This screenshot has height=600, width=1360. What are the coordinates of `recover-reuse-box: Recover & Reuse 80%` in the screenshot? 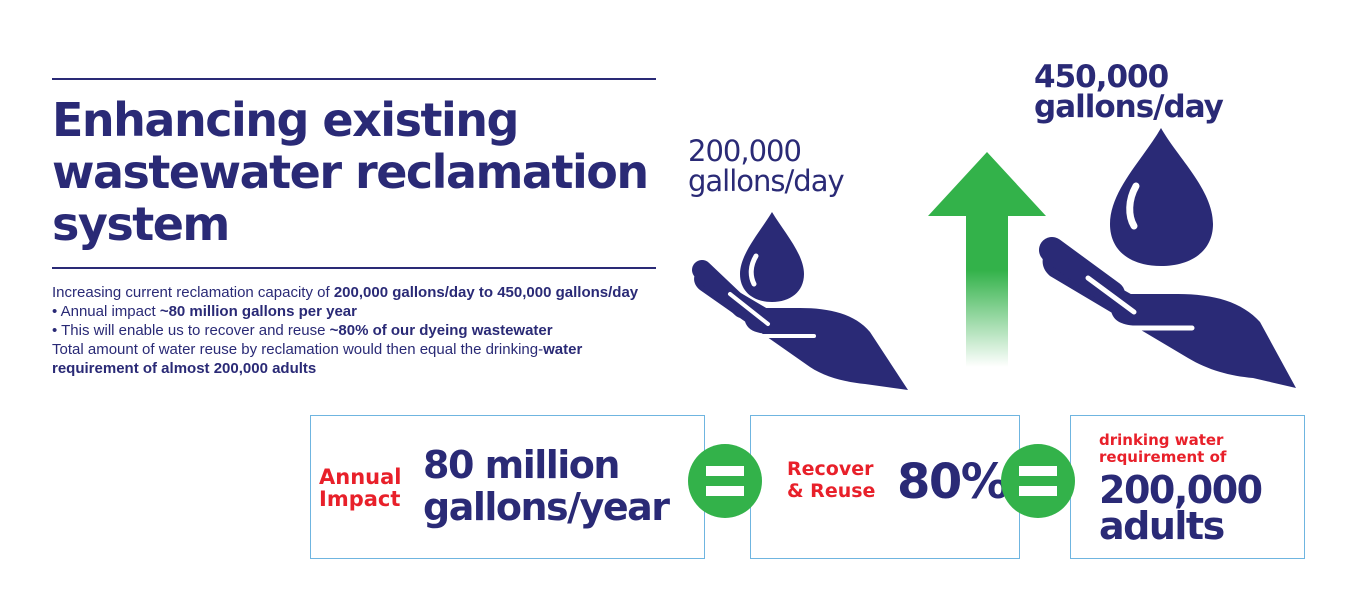 It's located at (885, 487).